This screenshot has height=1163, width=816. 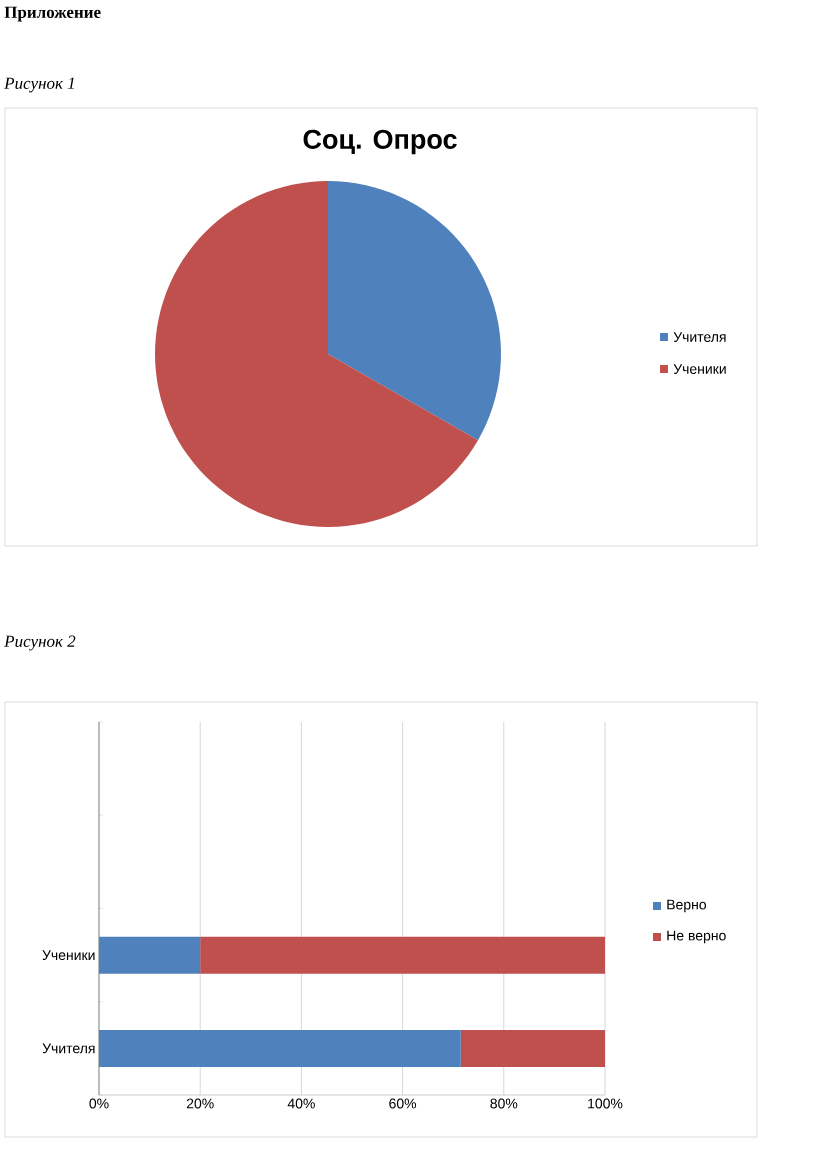 I want to click on x-tick-label: 100%, so click(x=605, y=1103).